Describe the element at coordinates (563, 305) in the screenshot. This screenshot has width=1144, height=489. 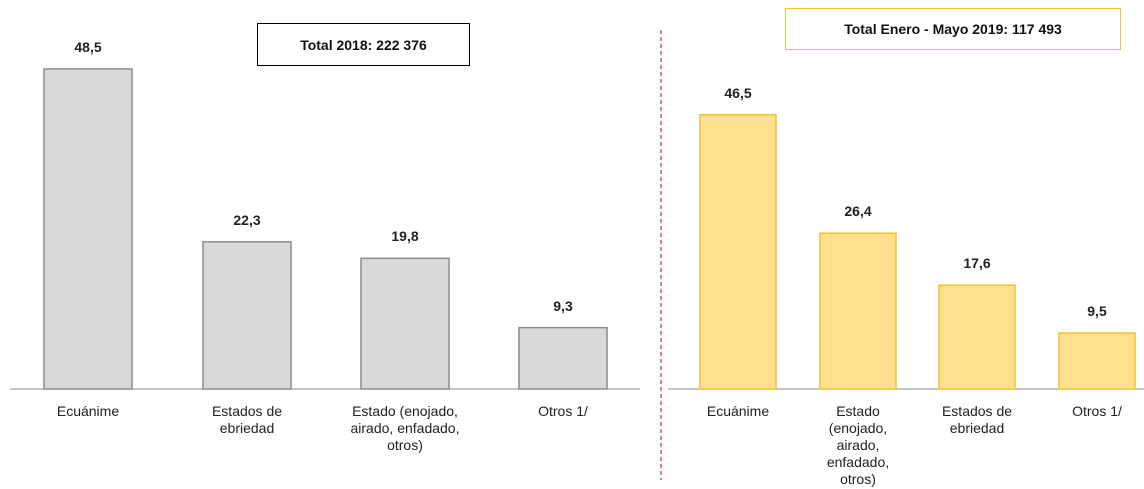
I see `value-label: 9,3` at that location.